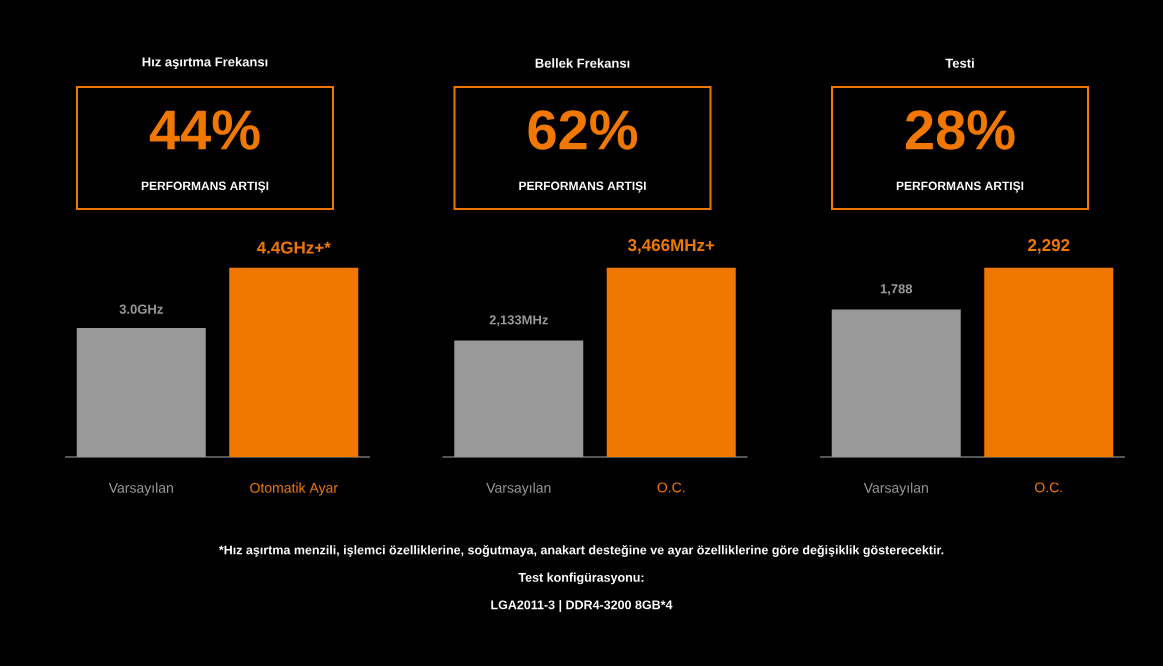 This screenshot has width=1163, height=666. What do you see at coordinates (583, 130) in the screenshot?
I see `text: 62%` at bounding box center [583, 130].